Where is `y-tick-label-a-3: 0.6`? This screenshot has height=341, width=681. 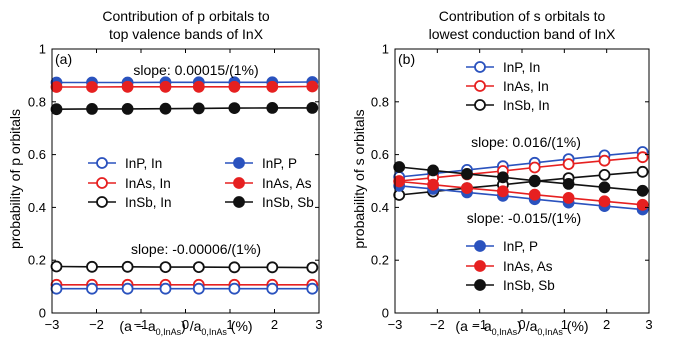 y-tick-label-a-3: 0.6 is located at coordinates (37, 154).